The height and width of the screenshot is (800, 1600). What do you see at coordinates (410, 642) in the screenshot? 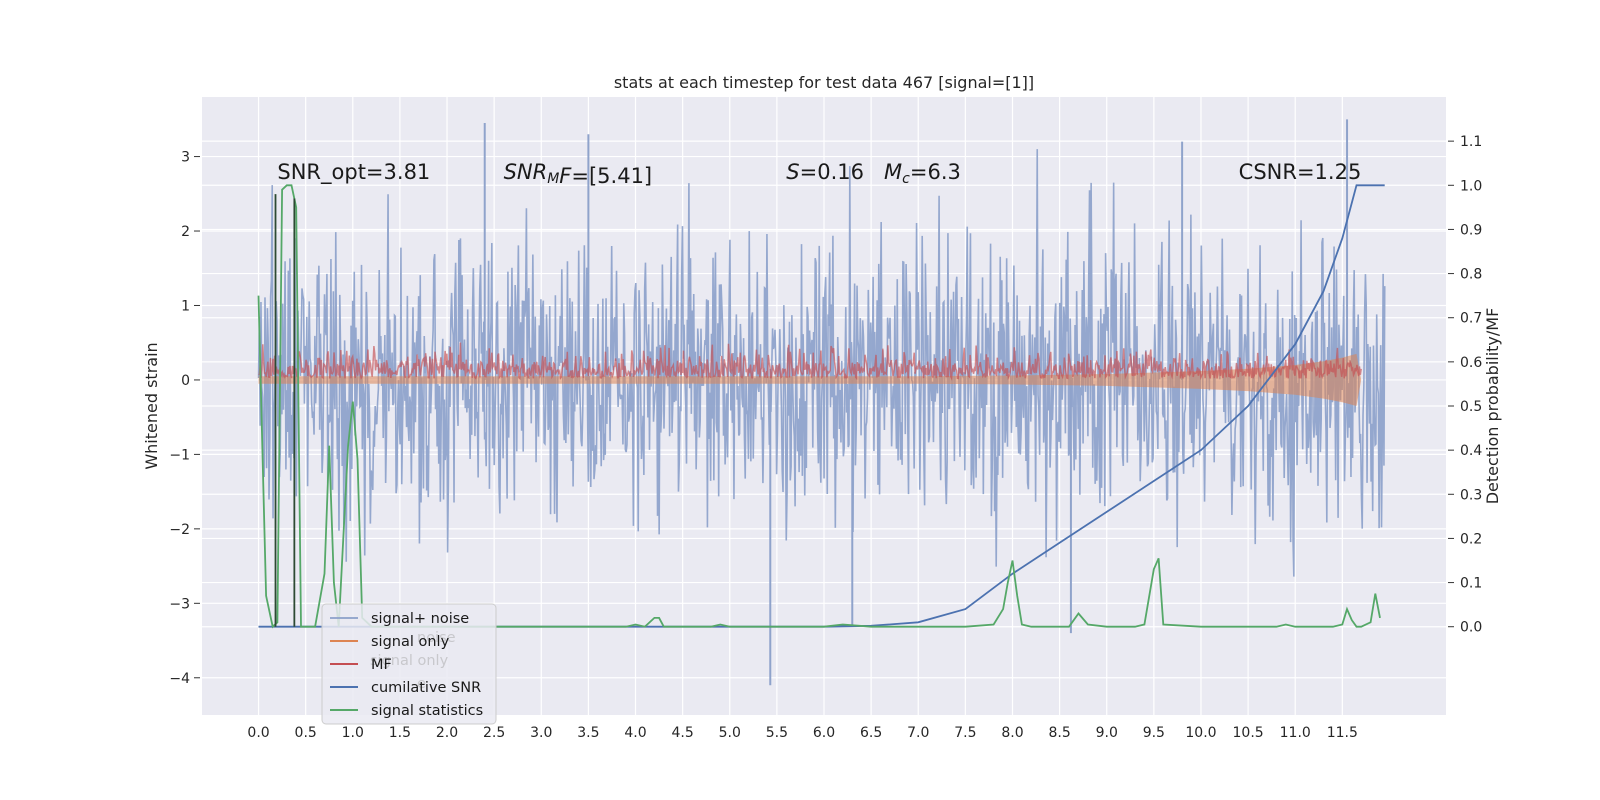
I see `legend-label: signal only` at bounding box center [410, 642].